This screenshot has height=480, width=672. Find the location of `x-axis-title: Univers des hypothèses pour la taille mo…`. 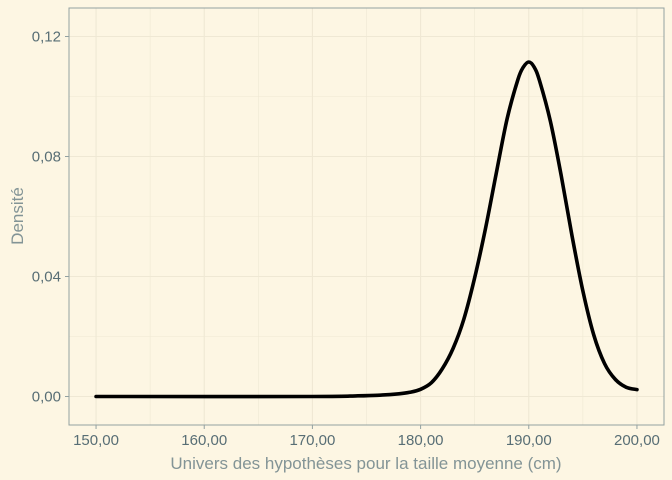

x-axis-title: Univers des hypothèses pour la taille mo… is located at coordinates (365, 463).